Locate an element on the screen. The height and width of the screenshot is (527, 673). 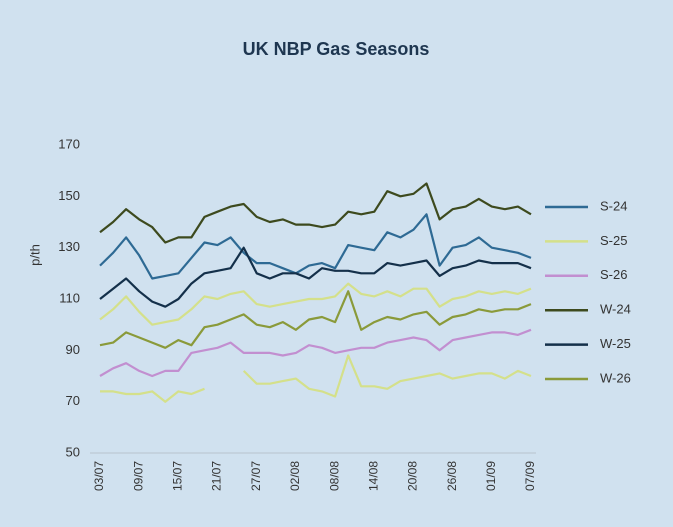
legend-label: W-24 is located at coordinates (615, 309).